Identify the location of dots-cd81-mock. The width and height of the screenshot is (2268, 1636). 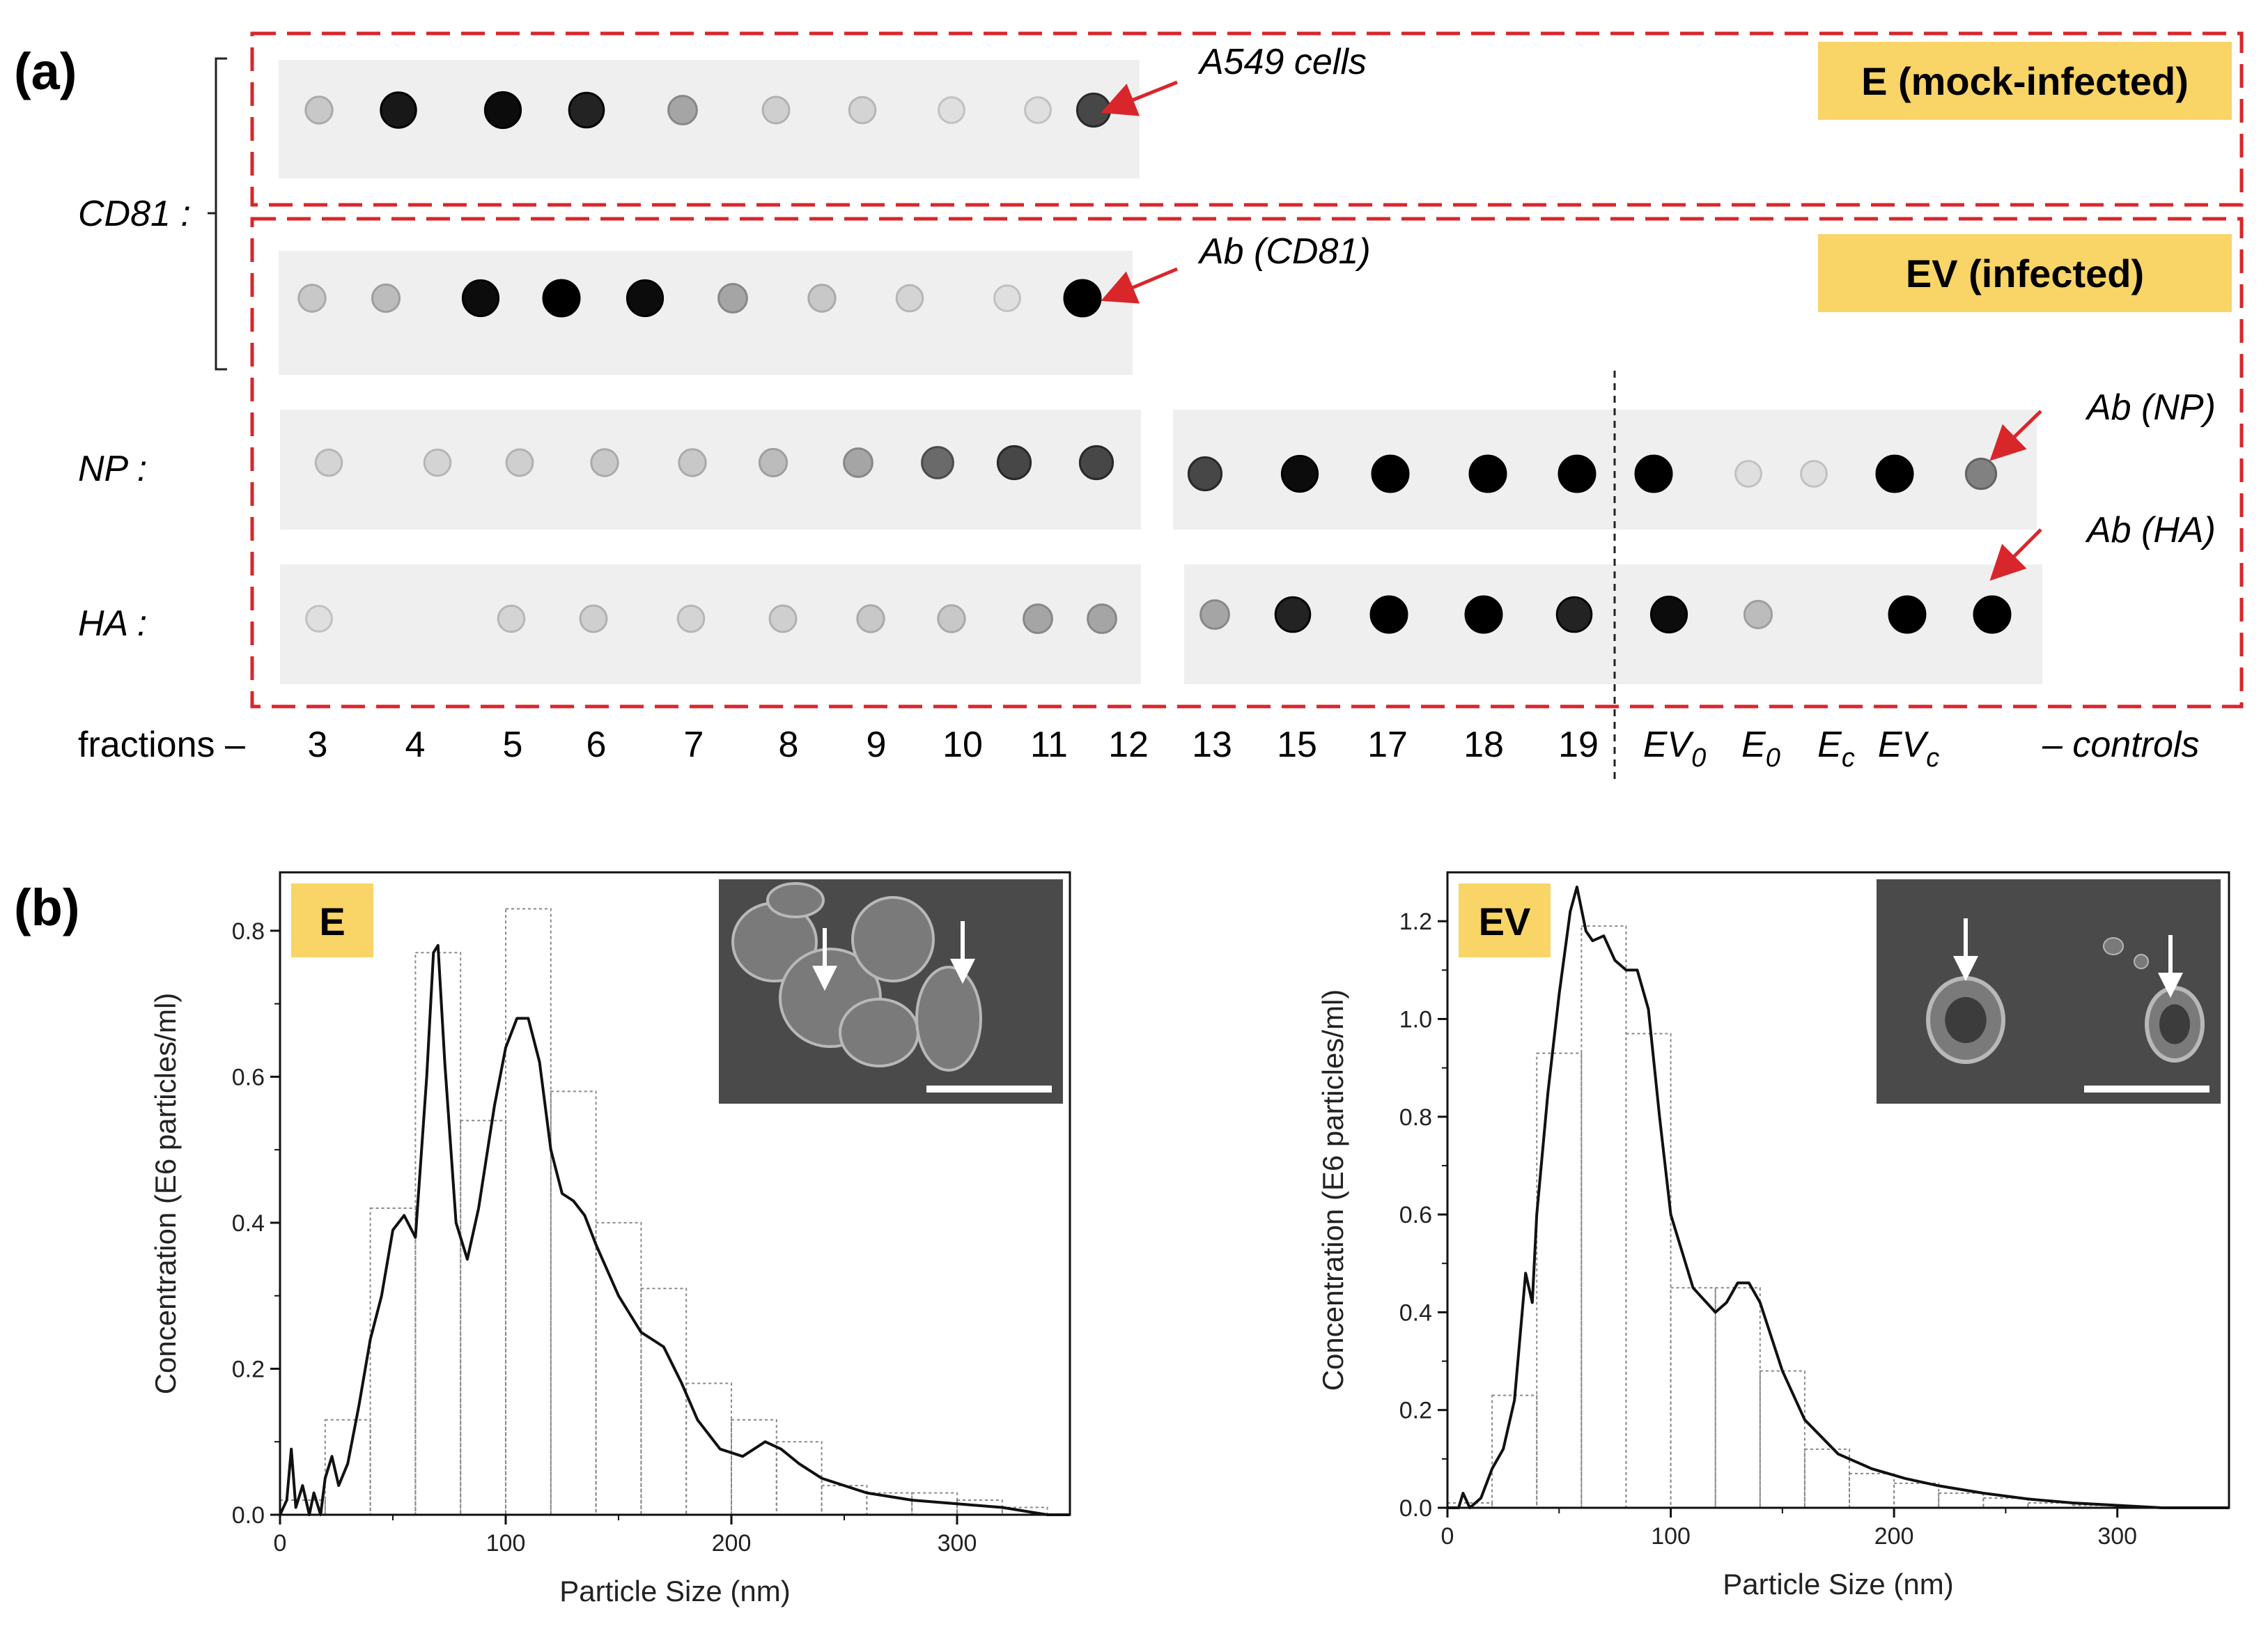
(708, 110).